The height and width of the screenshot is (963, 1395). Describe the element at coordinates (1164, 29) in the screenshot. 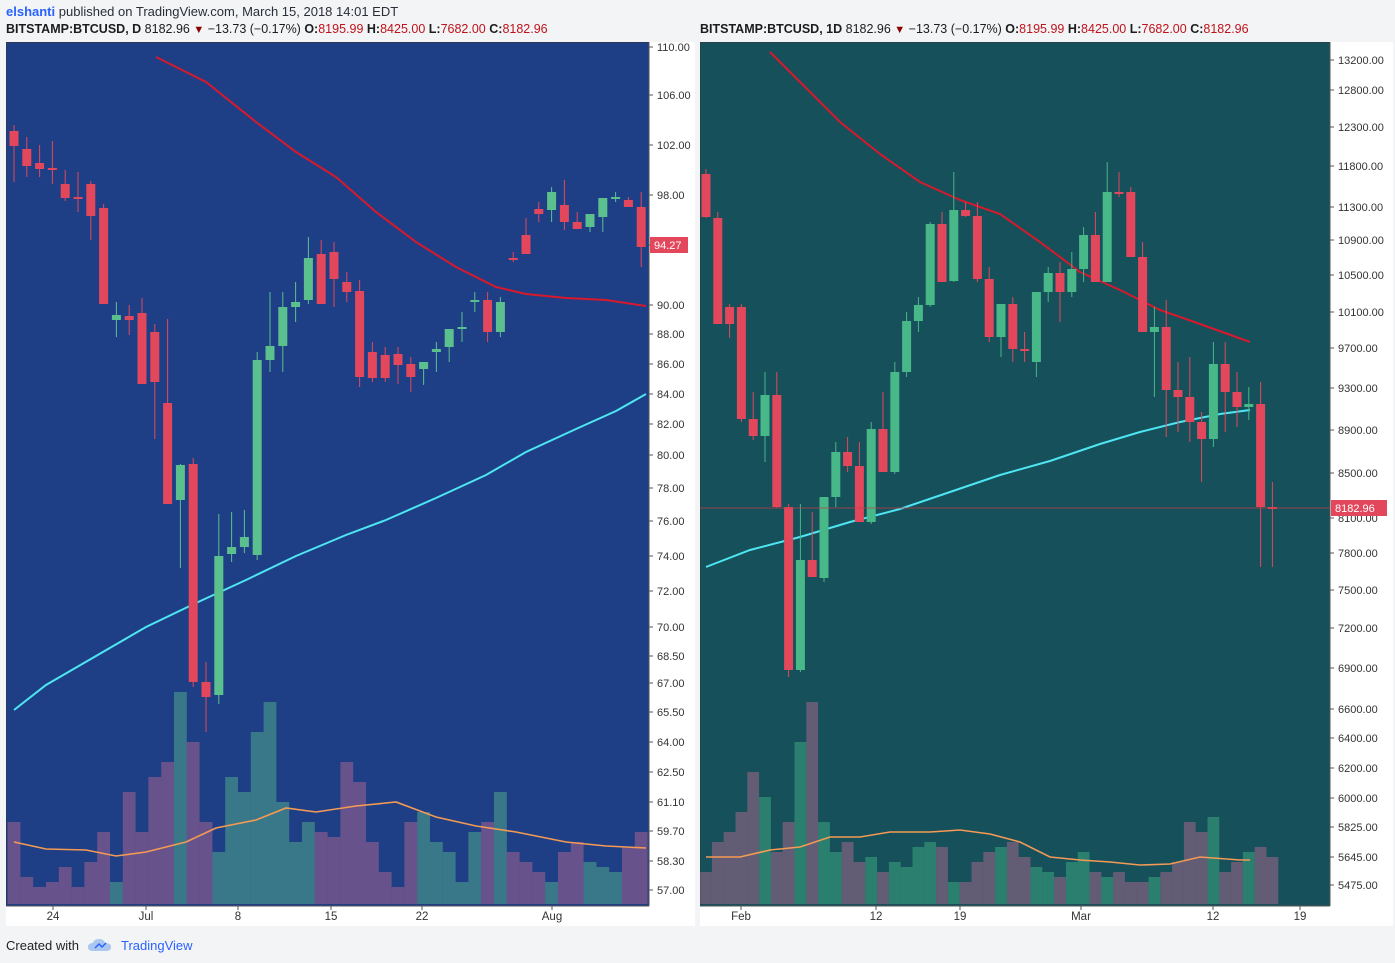

I see `low-value: 7682.00` at that location.